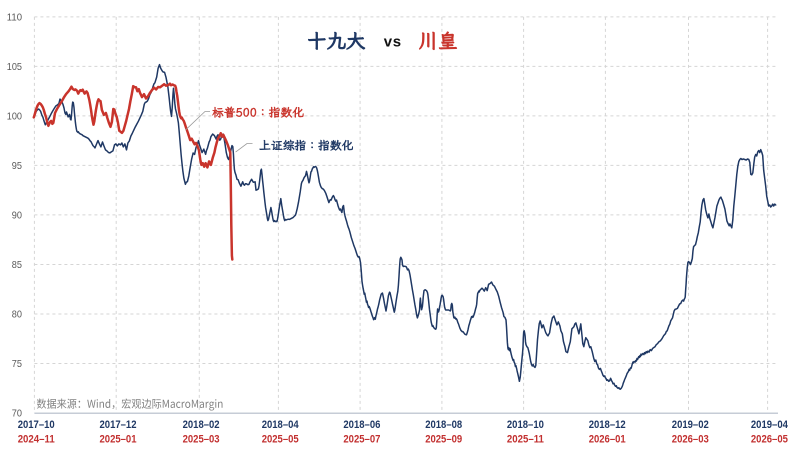  Describe the element at coordinates (201, 425) in the screenshot. I see `svg-text: 2018–02` at that location.